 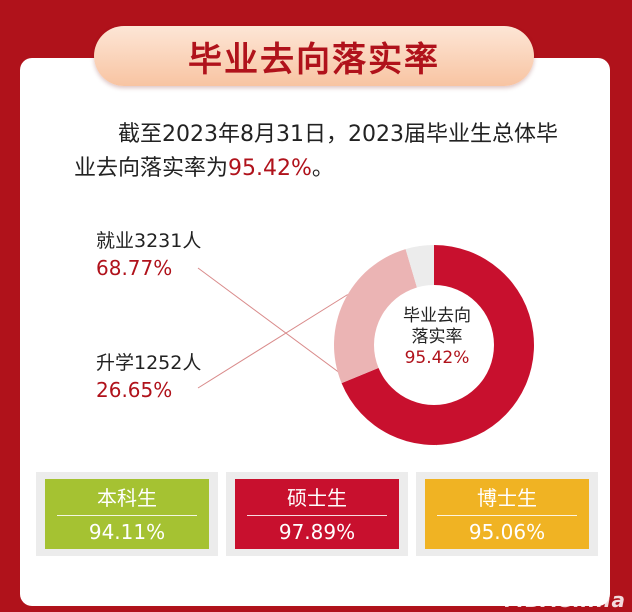 I want to click on card-doctoral-name: 博士生, so click(x=507, y=497).